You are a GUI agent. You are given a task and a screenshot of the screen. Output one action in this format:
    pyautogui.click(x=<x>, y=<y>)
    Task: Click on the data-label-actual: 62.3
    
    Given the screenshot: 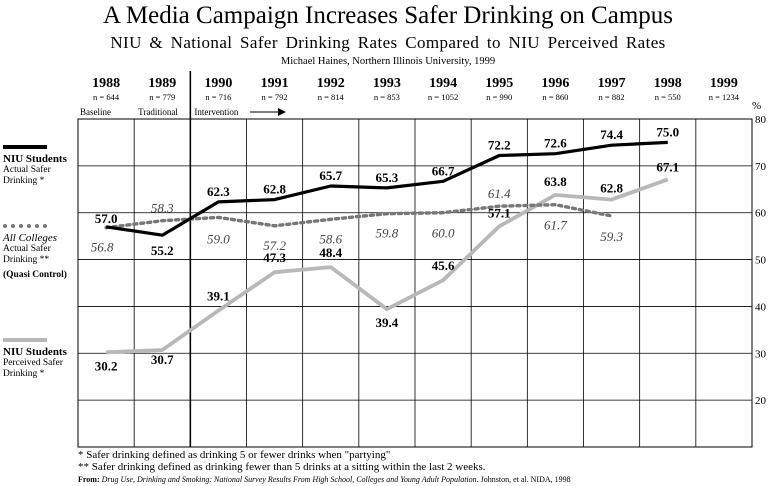 What is the action you would take?
    pyautogui.click(x=218, y=191)
    